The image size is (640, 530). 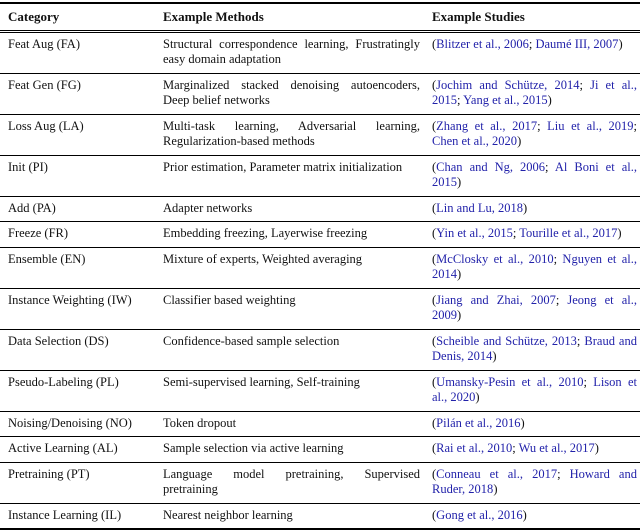 I want to click on citation-link: Gong et al., 2016, so click(x=479, y=514).